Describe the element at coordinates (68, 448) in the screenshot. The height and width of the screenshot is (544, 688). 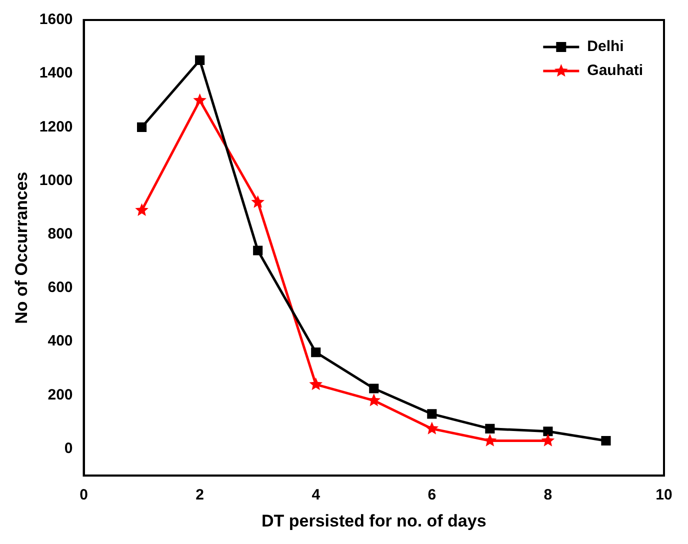
I see `y-tick-label: 0` at that location.